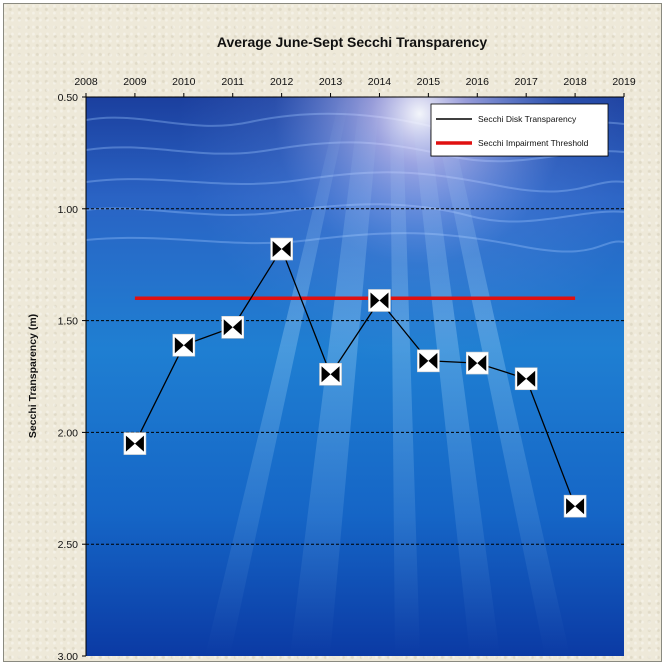  What do you see at coordinates (68, 98) in the screenshot?
I see `y-tick-label: 0.50` at bounding box center [68, 98].